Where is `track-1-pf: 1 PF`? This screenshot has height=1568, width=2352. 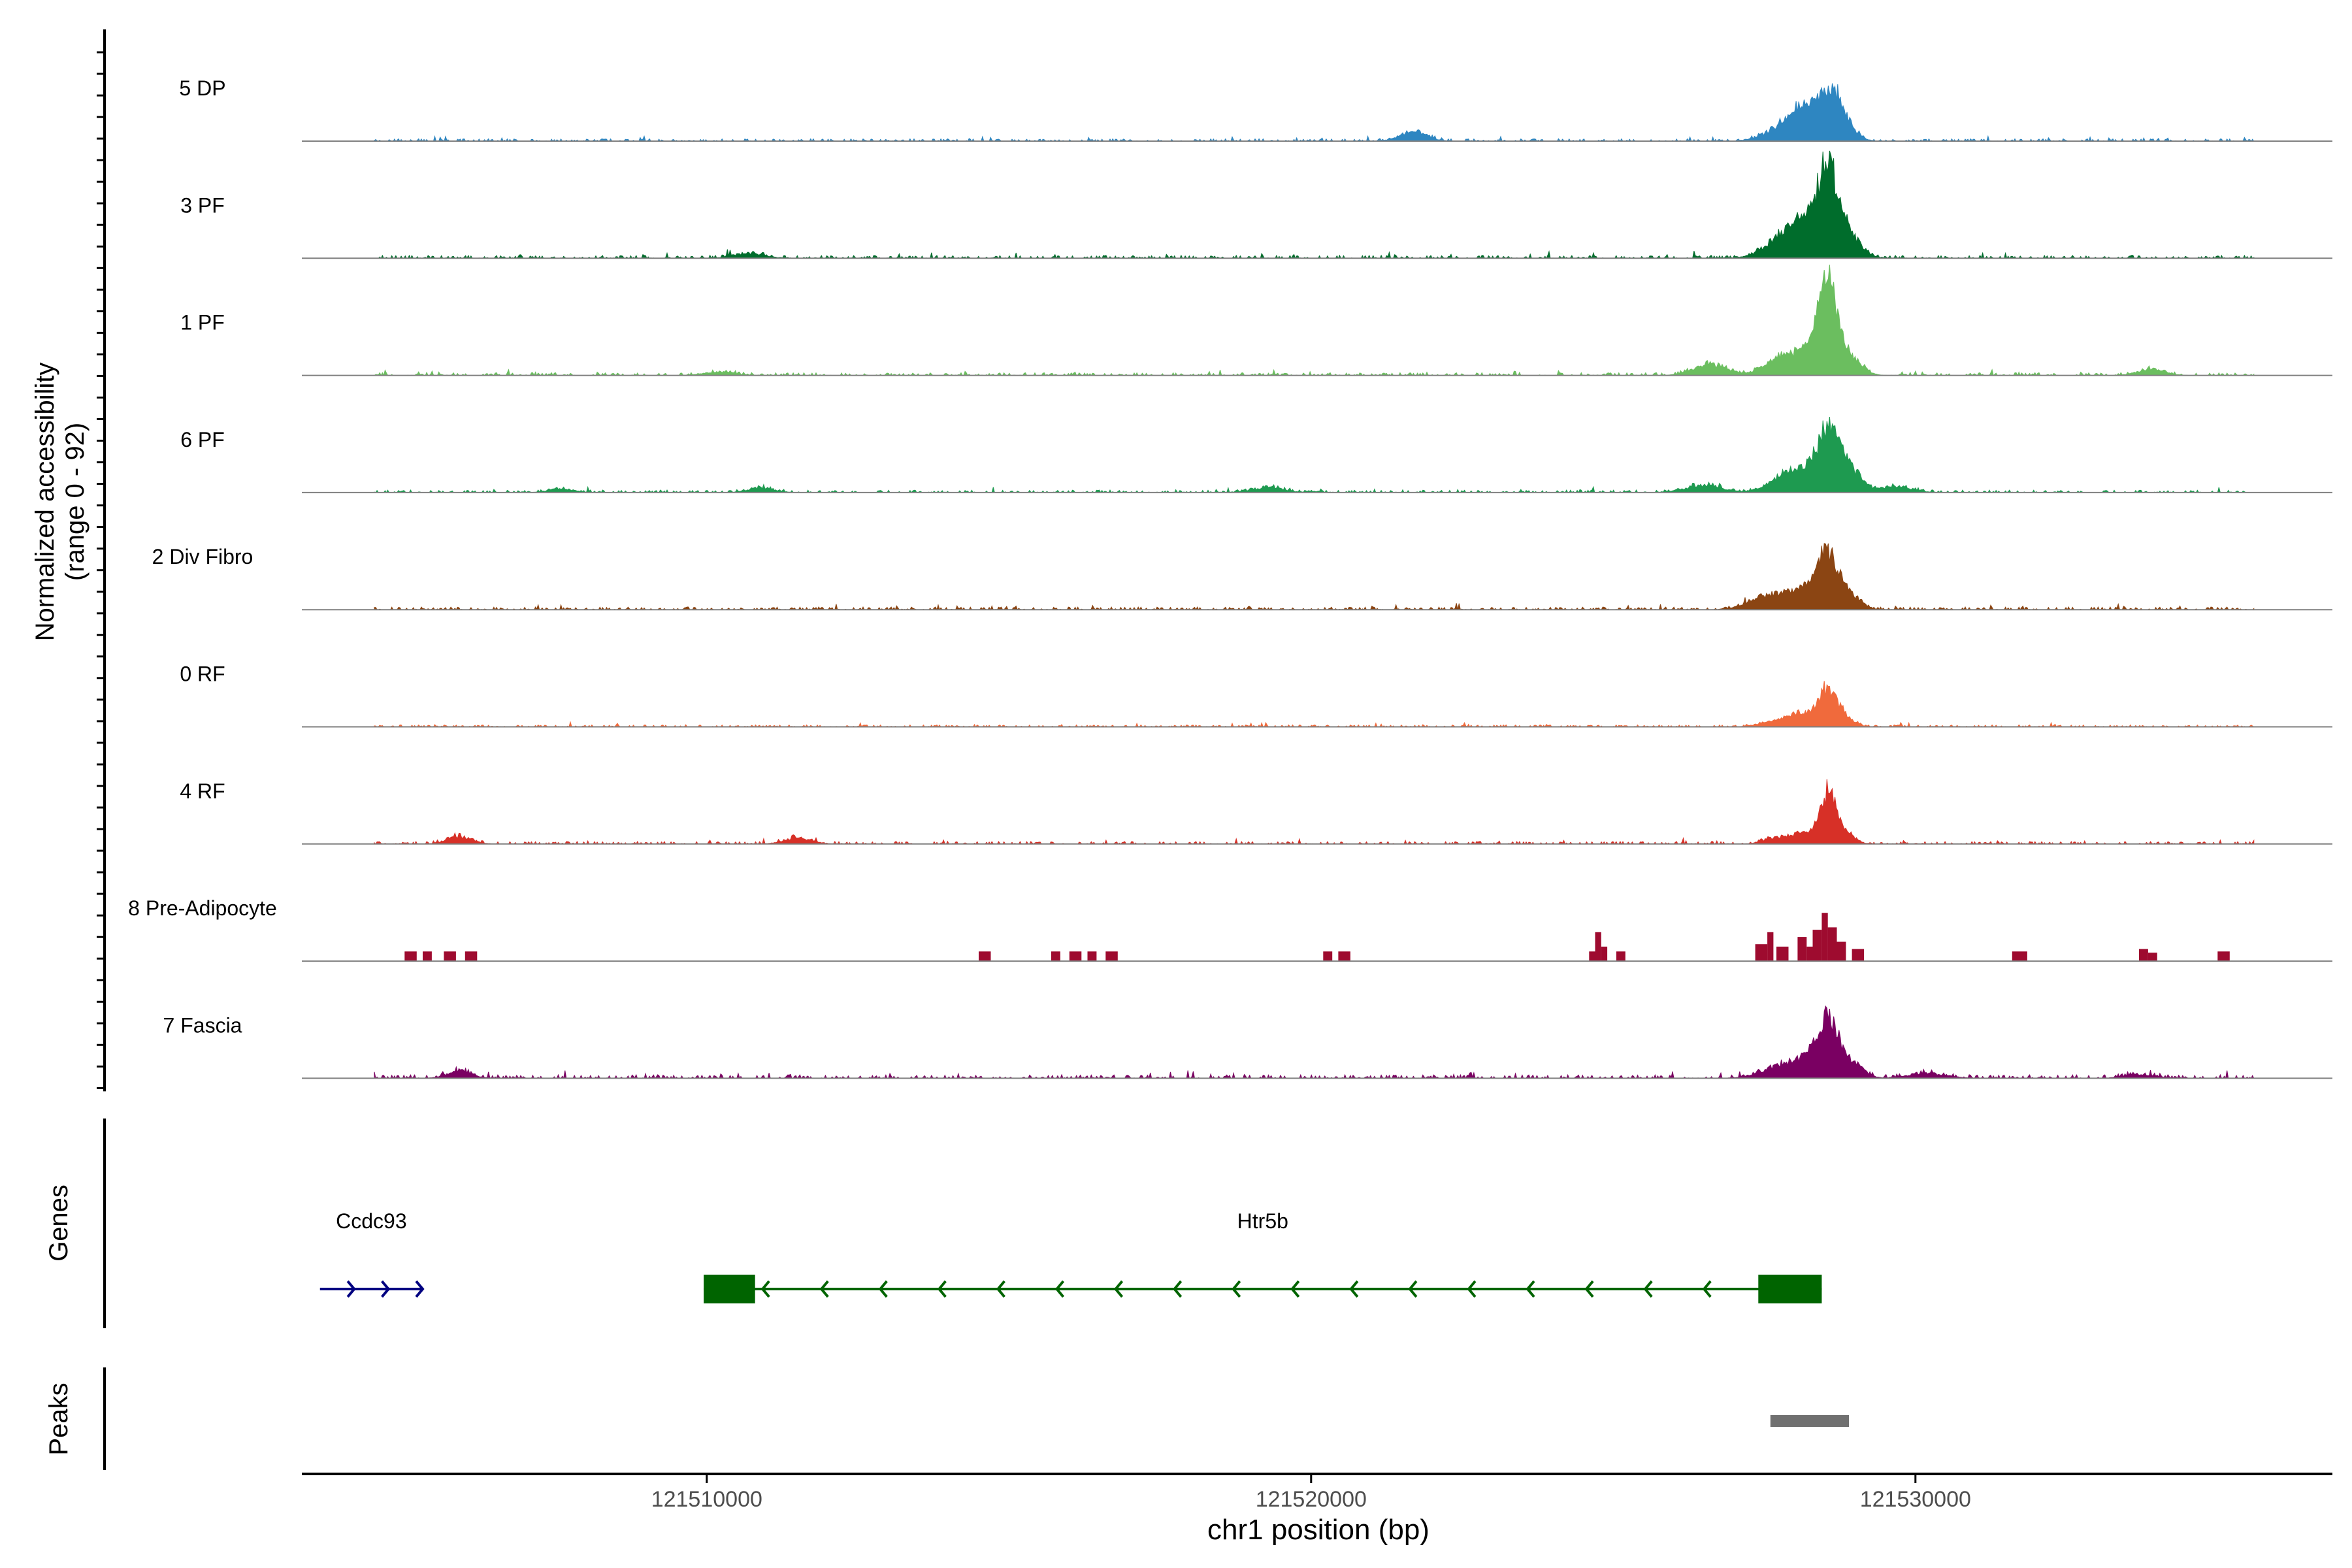 track-1-pf: 1 PF is located at coordinates (1256, 320).